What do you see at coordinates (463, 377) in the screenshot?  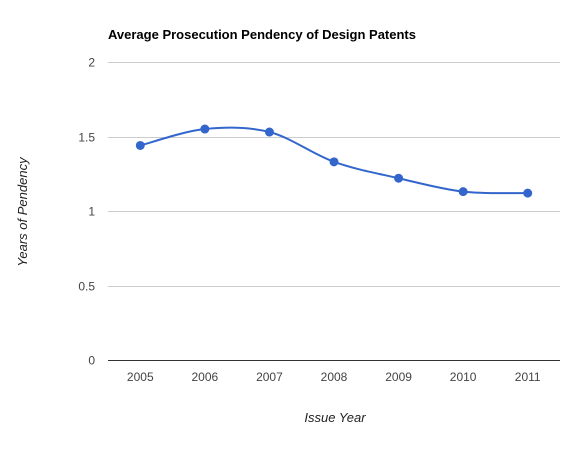 I see `x-tick-label: 2010` at bounding box center [463, 377].